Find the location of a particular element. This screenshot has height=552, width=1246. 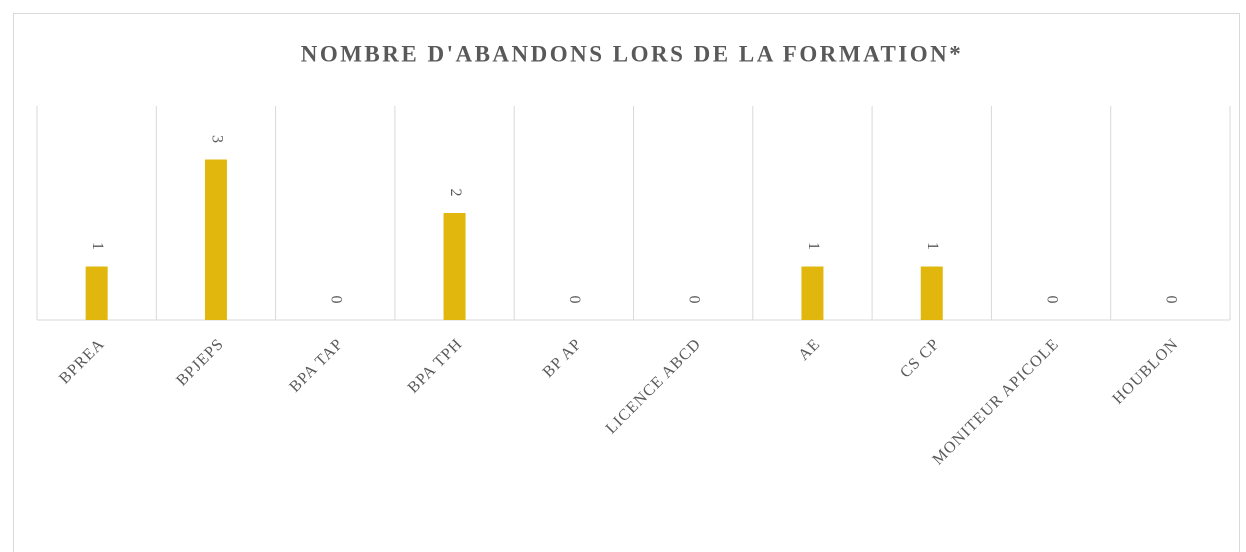

data-label: 2 is located at coordinates (455, 193).